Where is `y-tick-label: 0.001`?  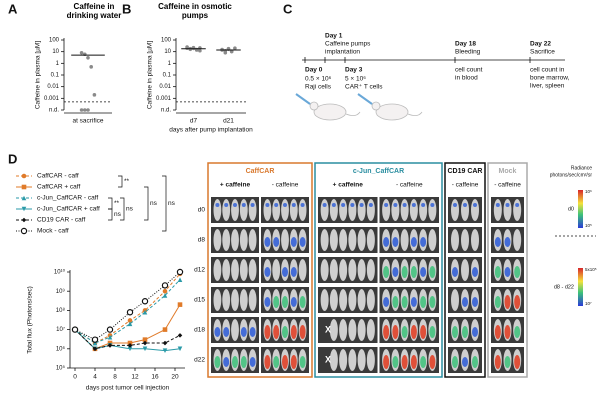 y-tick-label: 0.001 is located at coordinates (164, 99).